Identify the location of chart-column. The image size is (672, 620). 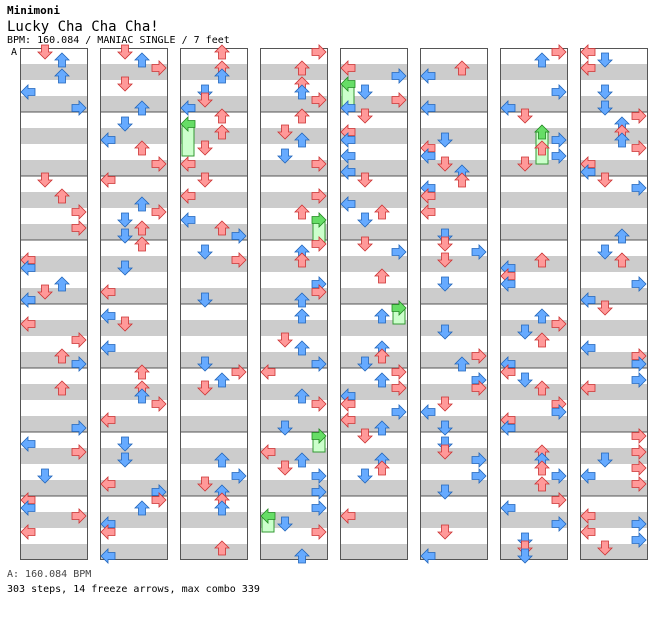
(214, 302).